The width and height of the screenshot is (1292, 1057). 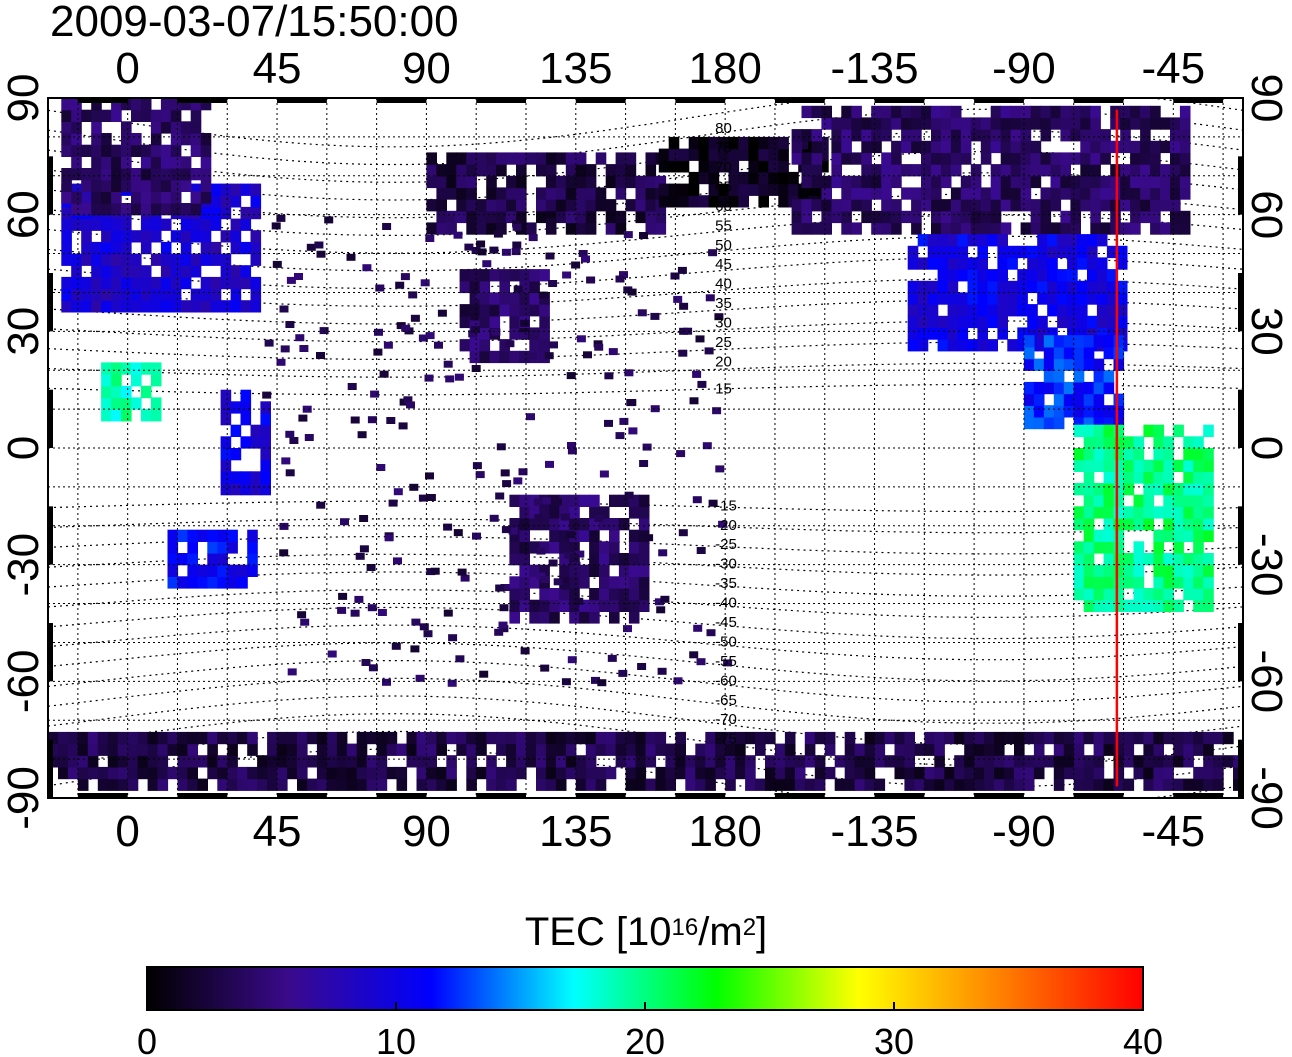 What do you see at coordinates (726, 622) in the screenshot?
I see `contour-label: -45` at bounding box center [726, 622].